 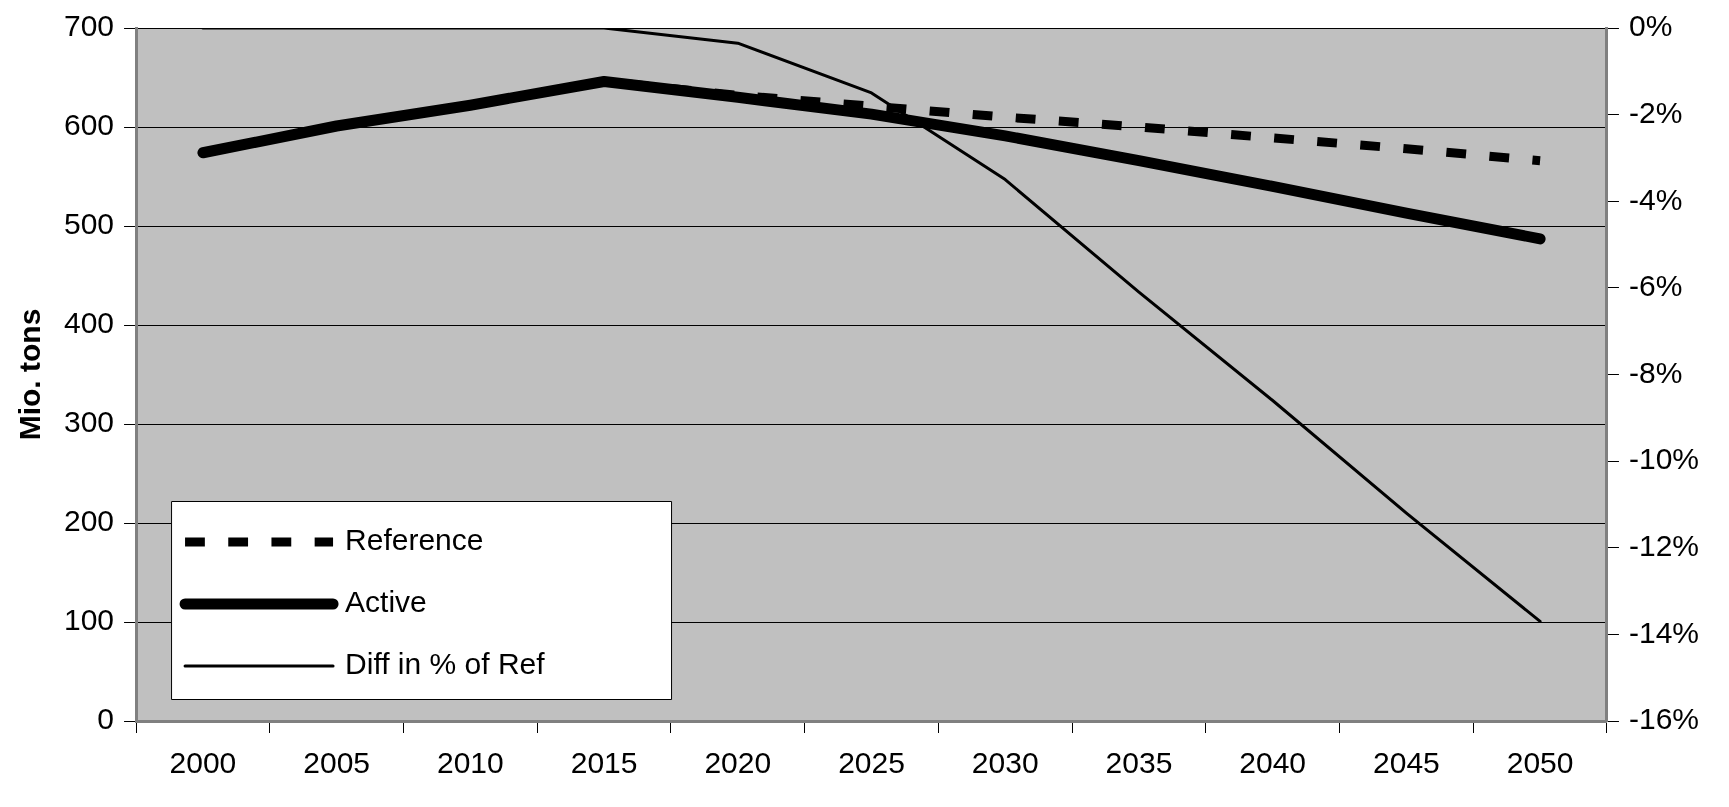 I want to click on legend-label: Diff in % of Ref, so click(x=445, y=664).